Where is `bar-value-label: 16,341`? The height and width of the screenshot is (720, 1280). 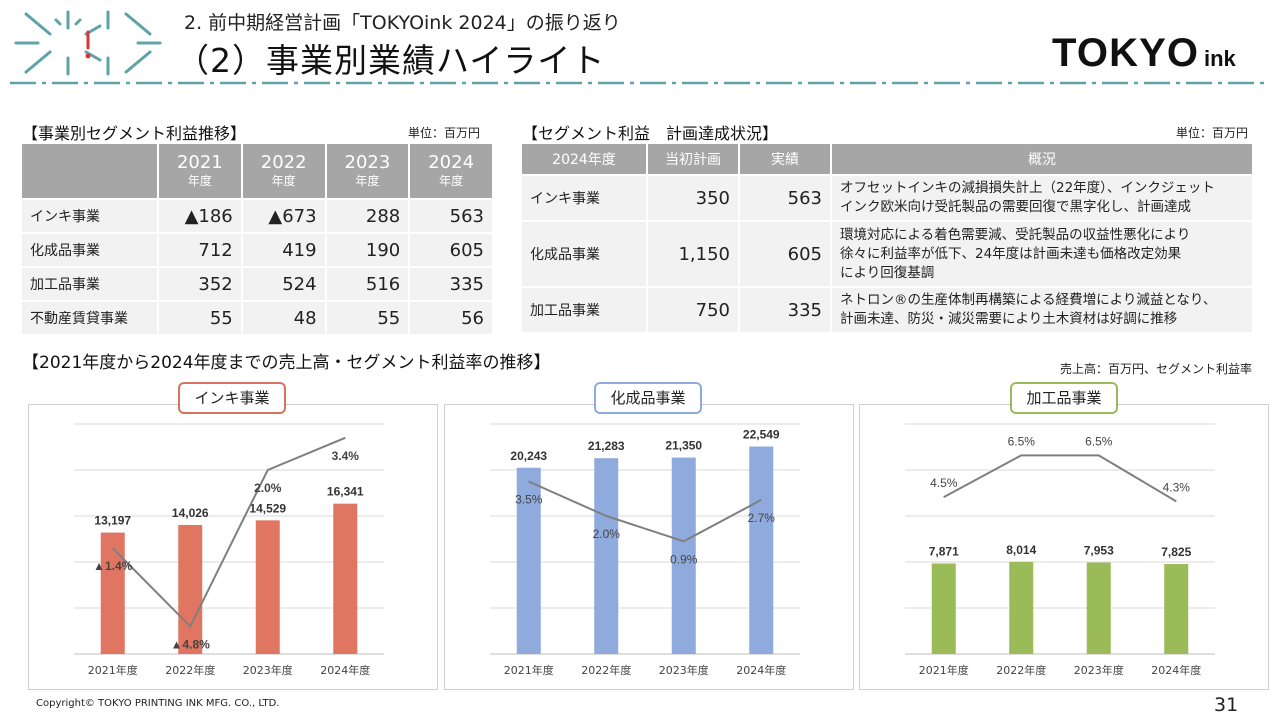
bar-value-label: 16,341 is located at coordinates (345, 492).